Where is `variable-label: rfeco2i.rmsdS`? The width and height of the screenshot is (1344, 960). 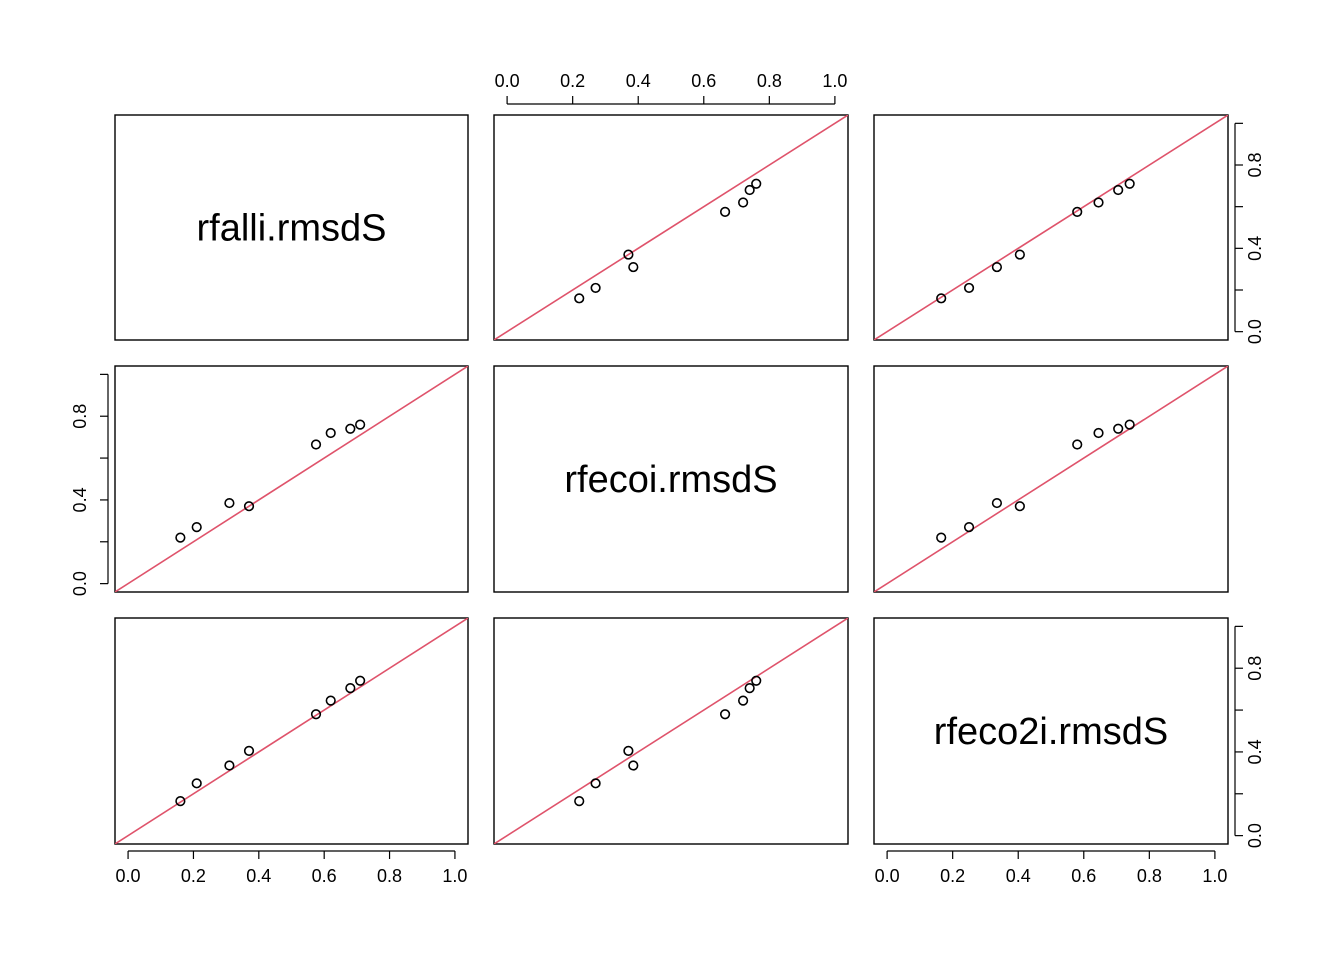 variable-label: rfeco2i.rmsdS is located at coordinates (1051, 732).